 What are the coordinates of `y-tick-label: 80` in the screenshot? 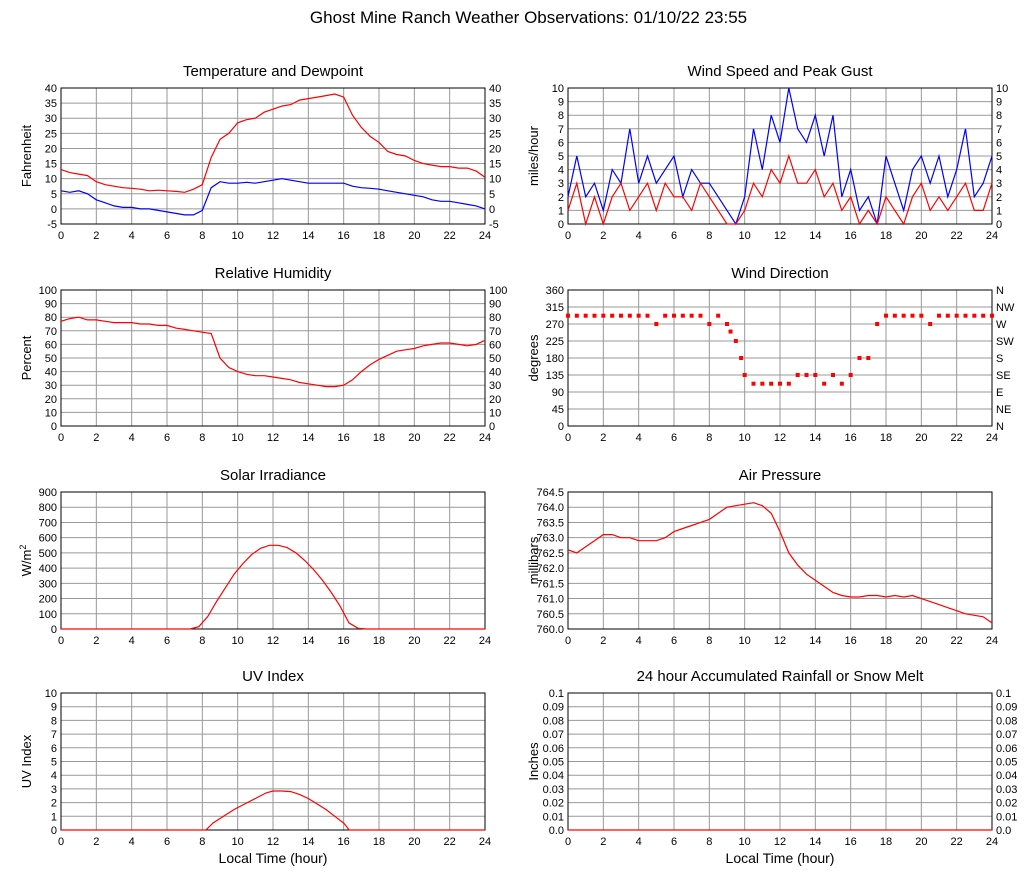 It's located at (51, 318).